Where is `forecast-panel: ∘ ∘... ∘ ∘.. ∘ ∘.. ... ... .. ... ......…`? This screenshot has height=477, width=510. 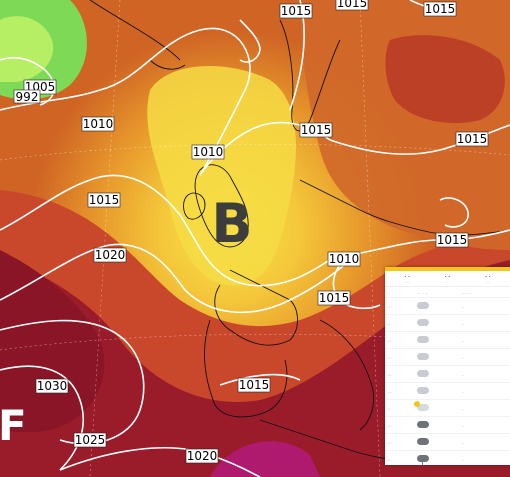
forecast-panel: ∘ ∘... ∘ ∘.. ∘ ∘.. ... ... .. ... ......… is located at coordinates (447, 366).